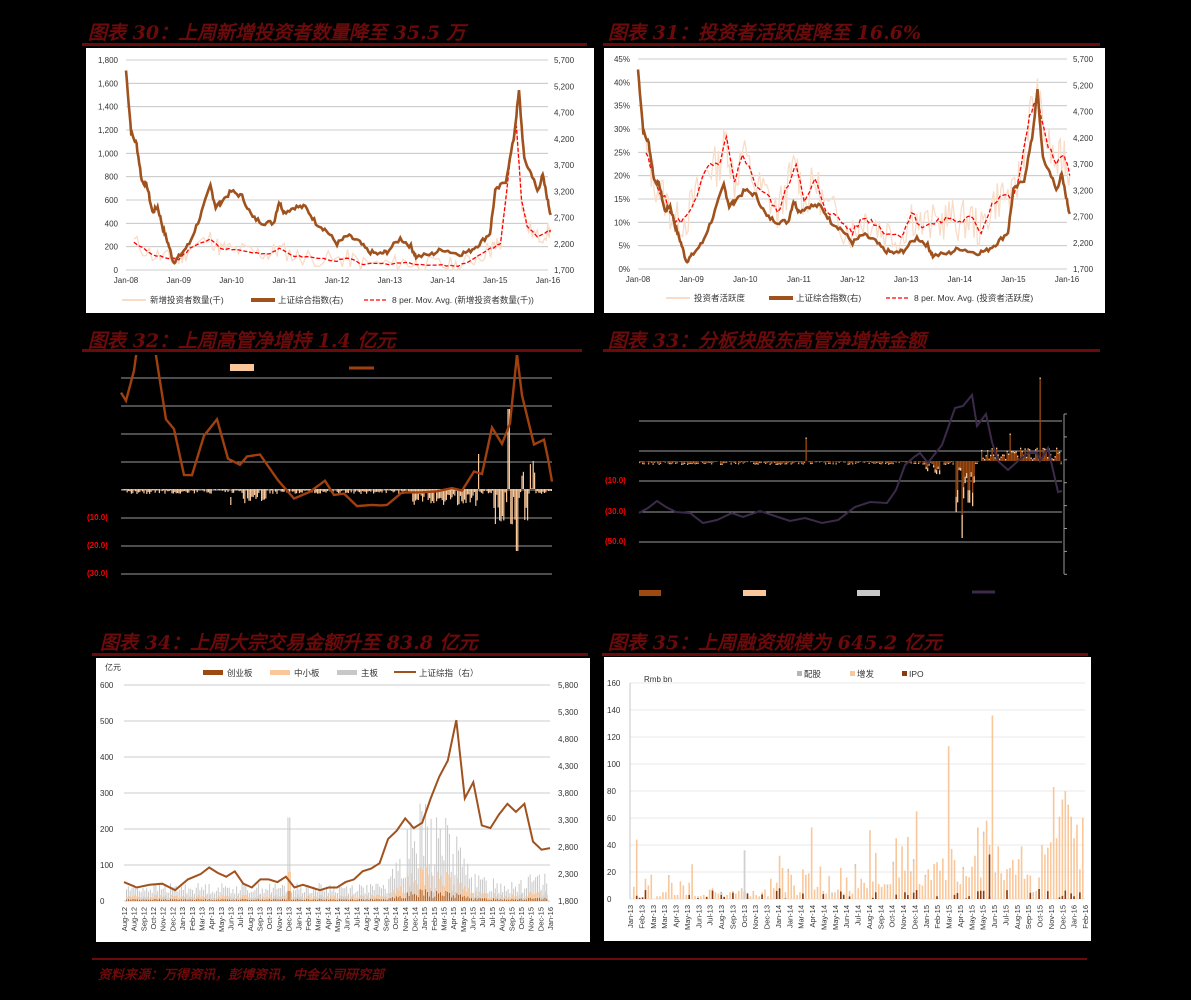 The height and width of the screenshot is (1000, 1191). What do you see at coordinates (444, 919) in the screenshot?
I see `svg-text: Mar-15` at bounding box center [444, 919].